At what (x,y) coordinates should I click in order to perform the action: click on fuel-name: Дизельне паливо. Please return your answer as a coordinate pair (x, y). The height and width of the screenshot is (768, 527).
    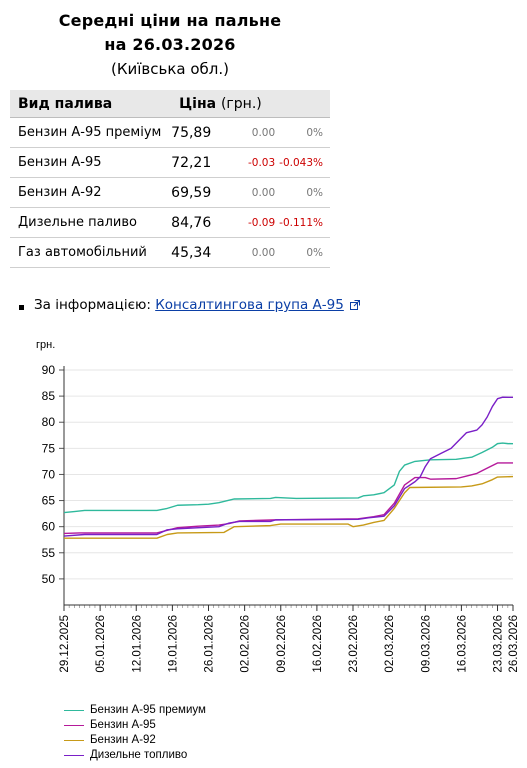
    Looking at the image, I should click on (91, 222).